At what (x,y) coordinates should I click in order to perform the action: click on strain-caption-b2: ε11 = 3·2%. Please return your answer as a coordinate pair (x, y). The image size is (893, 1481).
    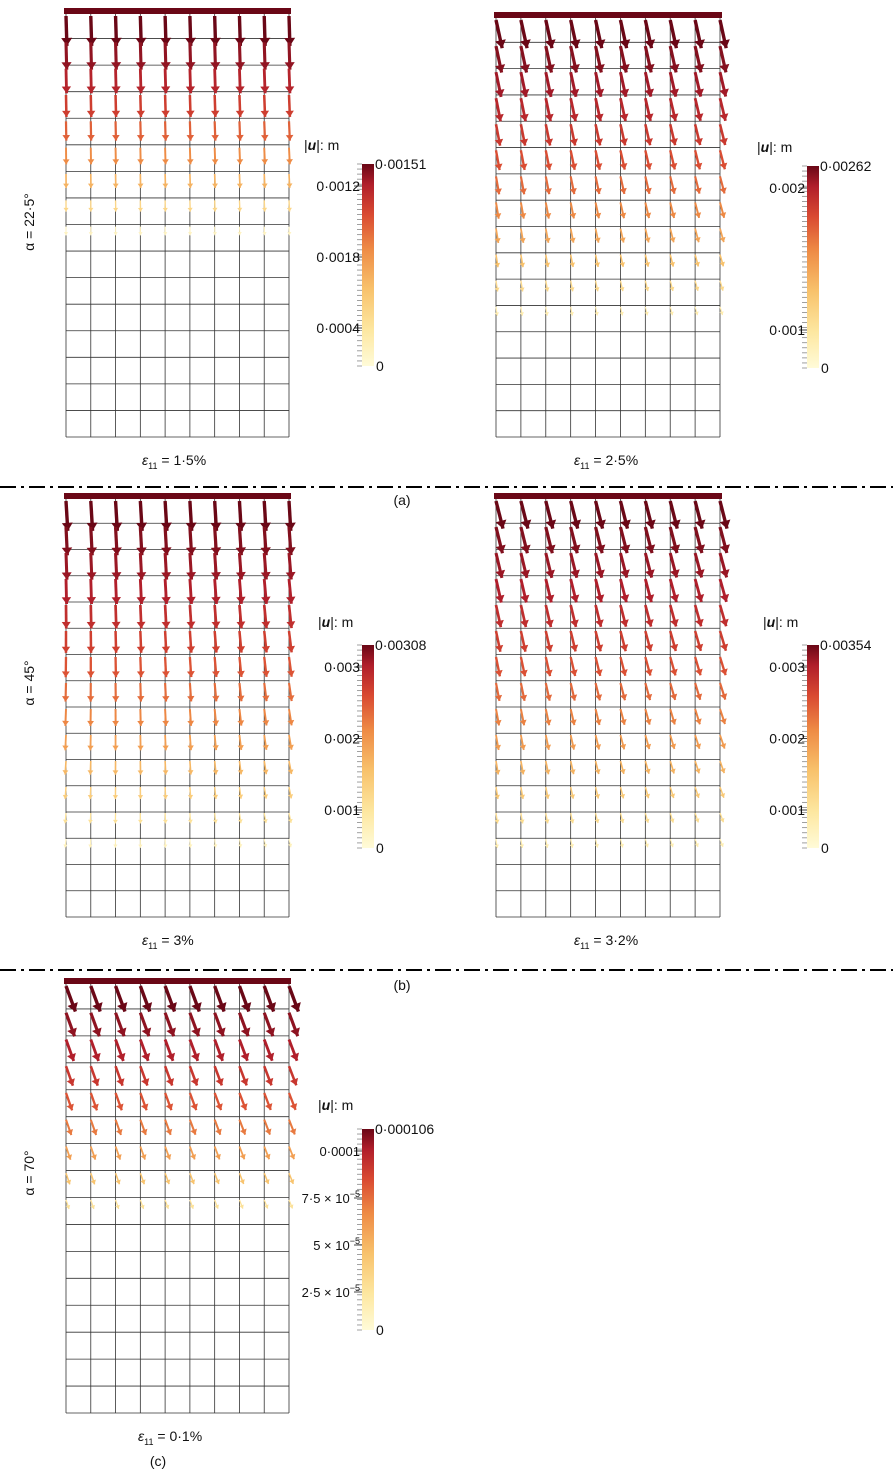
    Looking at the image, I should click on (606, 941).